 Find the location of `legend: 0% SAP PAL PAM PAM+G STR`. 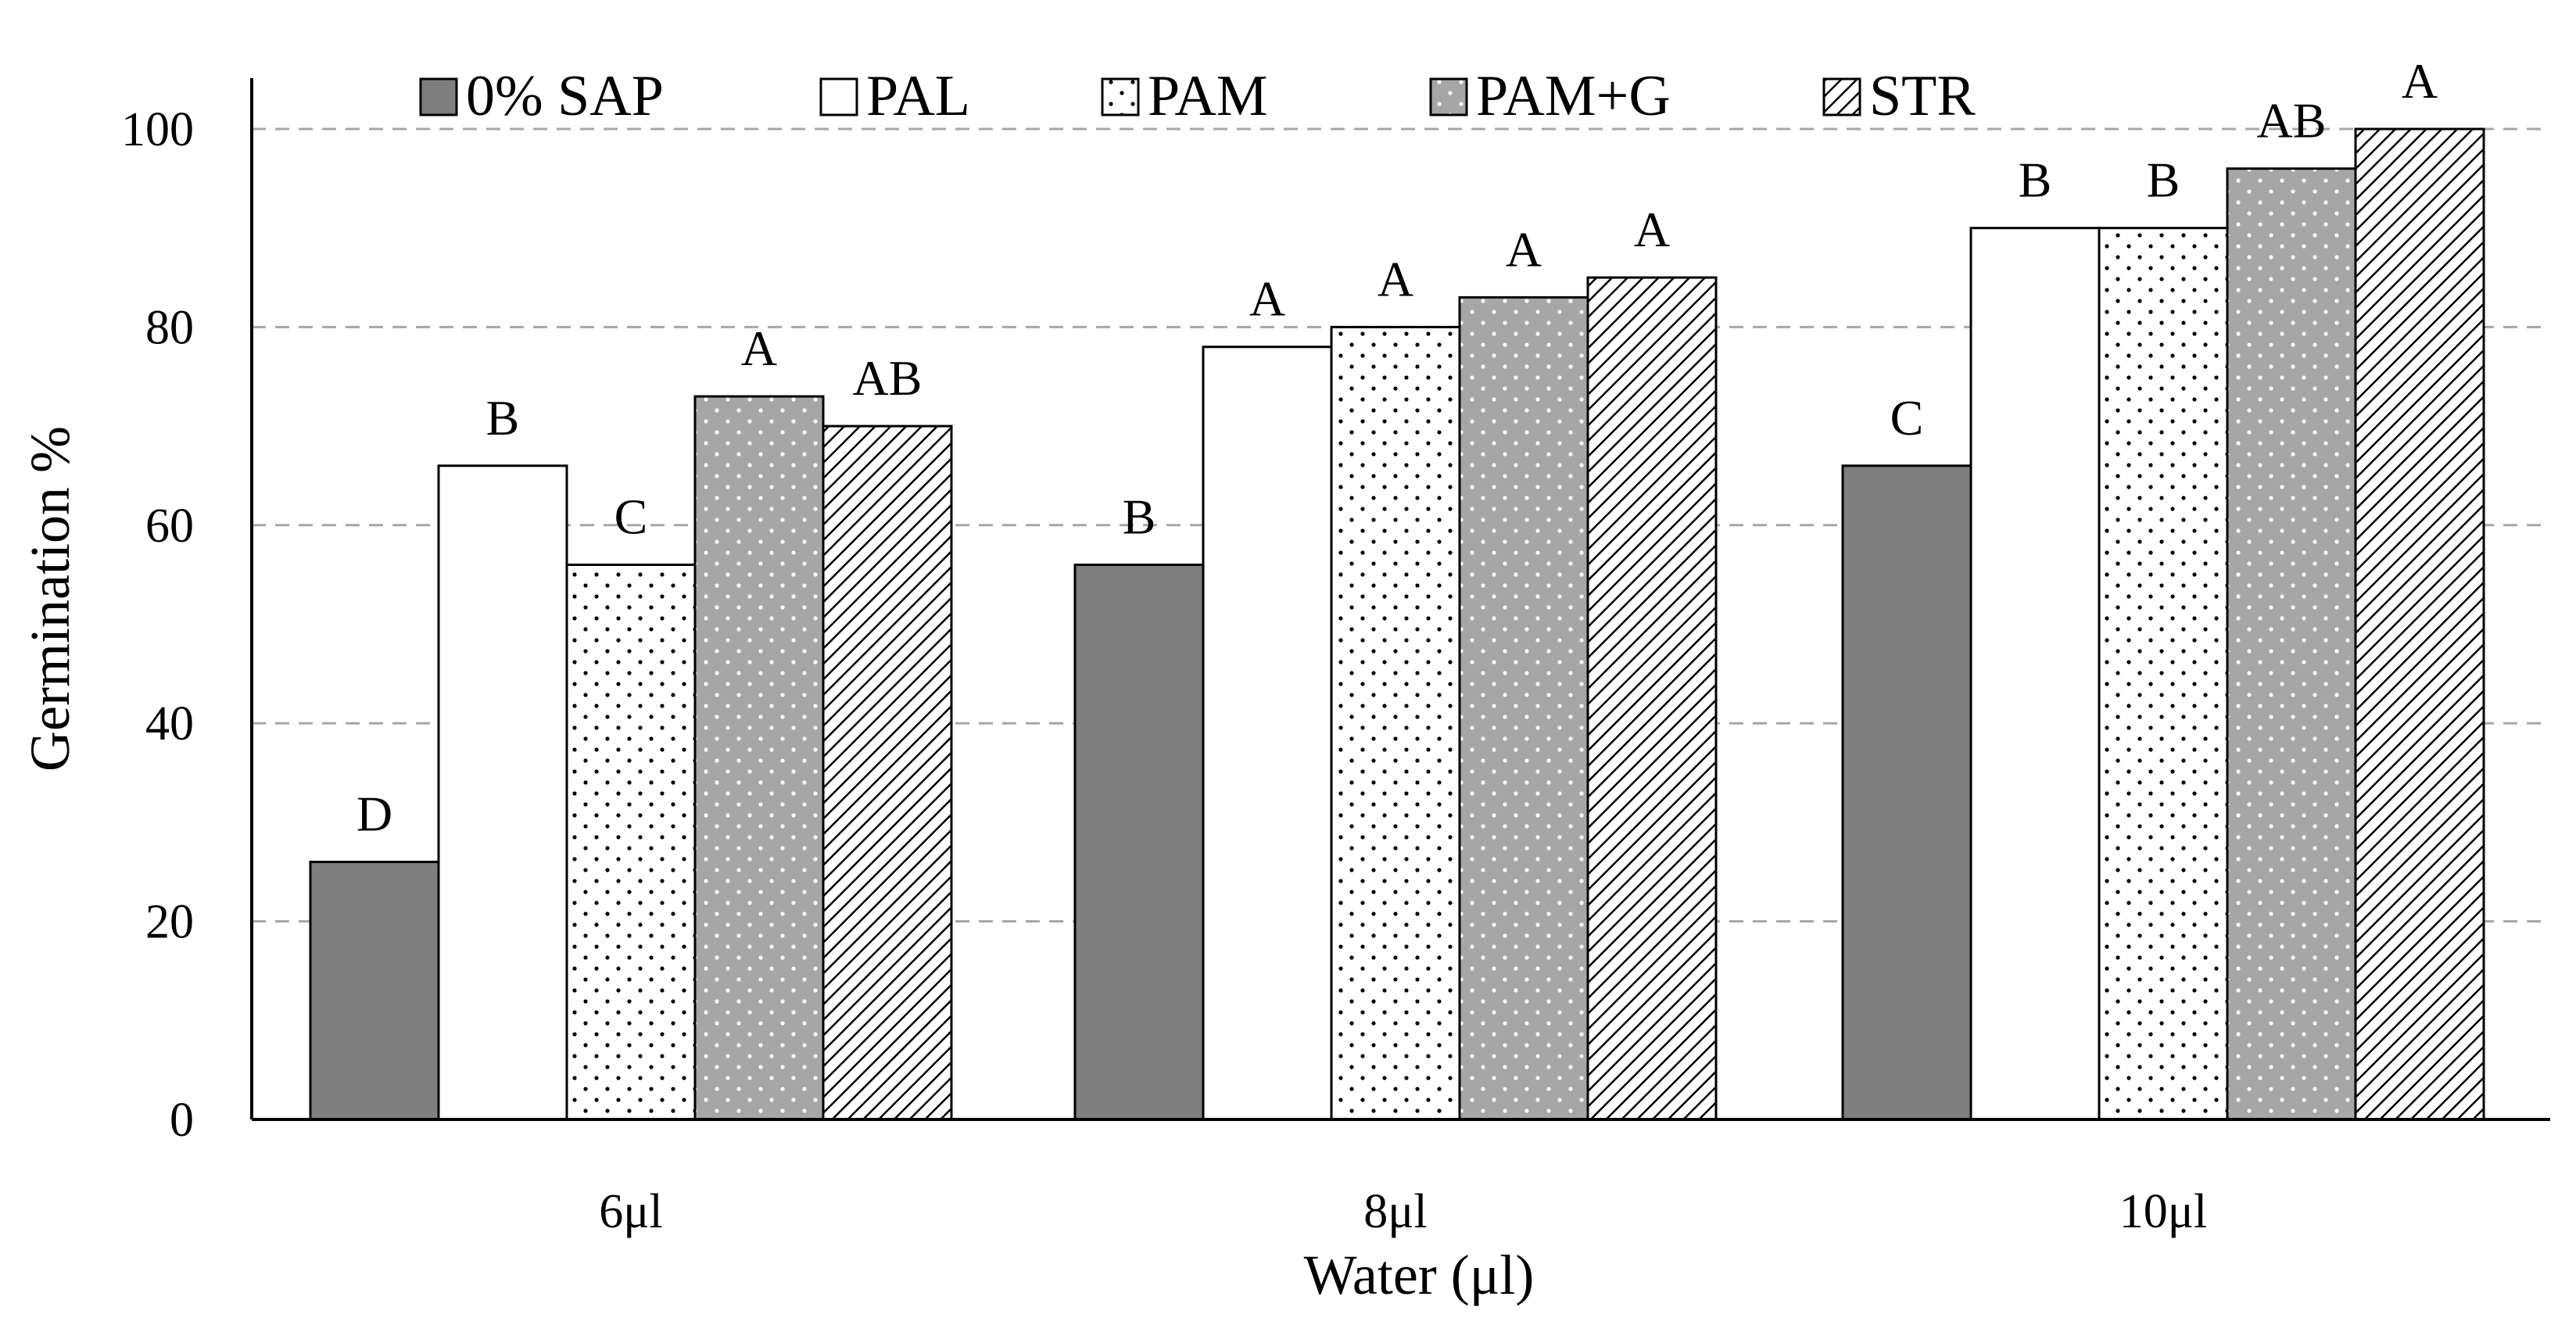

legend: 0% SAP PAL PAM PAM+G STR is located at coordinates (1197, 96).